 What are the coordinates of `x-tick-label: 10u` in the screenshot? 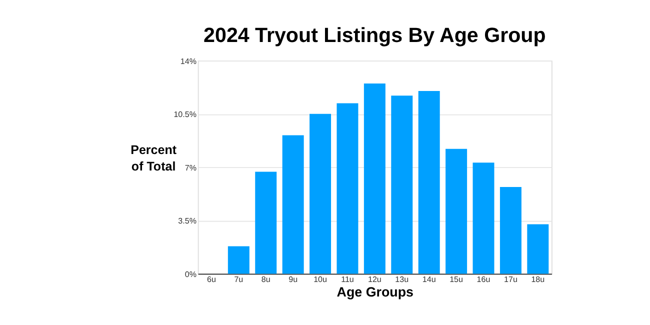 It's located at (320, 279).